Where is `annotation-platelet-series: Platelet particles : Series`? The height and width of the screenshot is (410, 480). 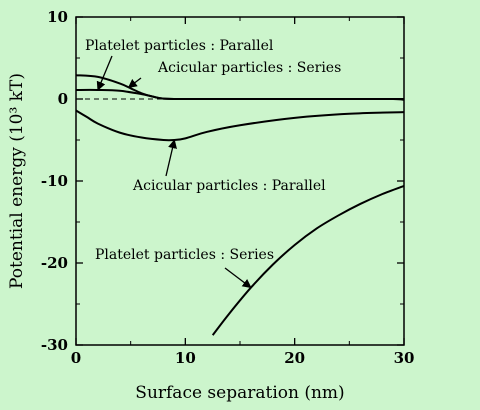
annotation-platelet-series: Platelet particles : Series is located at coordinates (184, 255).